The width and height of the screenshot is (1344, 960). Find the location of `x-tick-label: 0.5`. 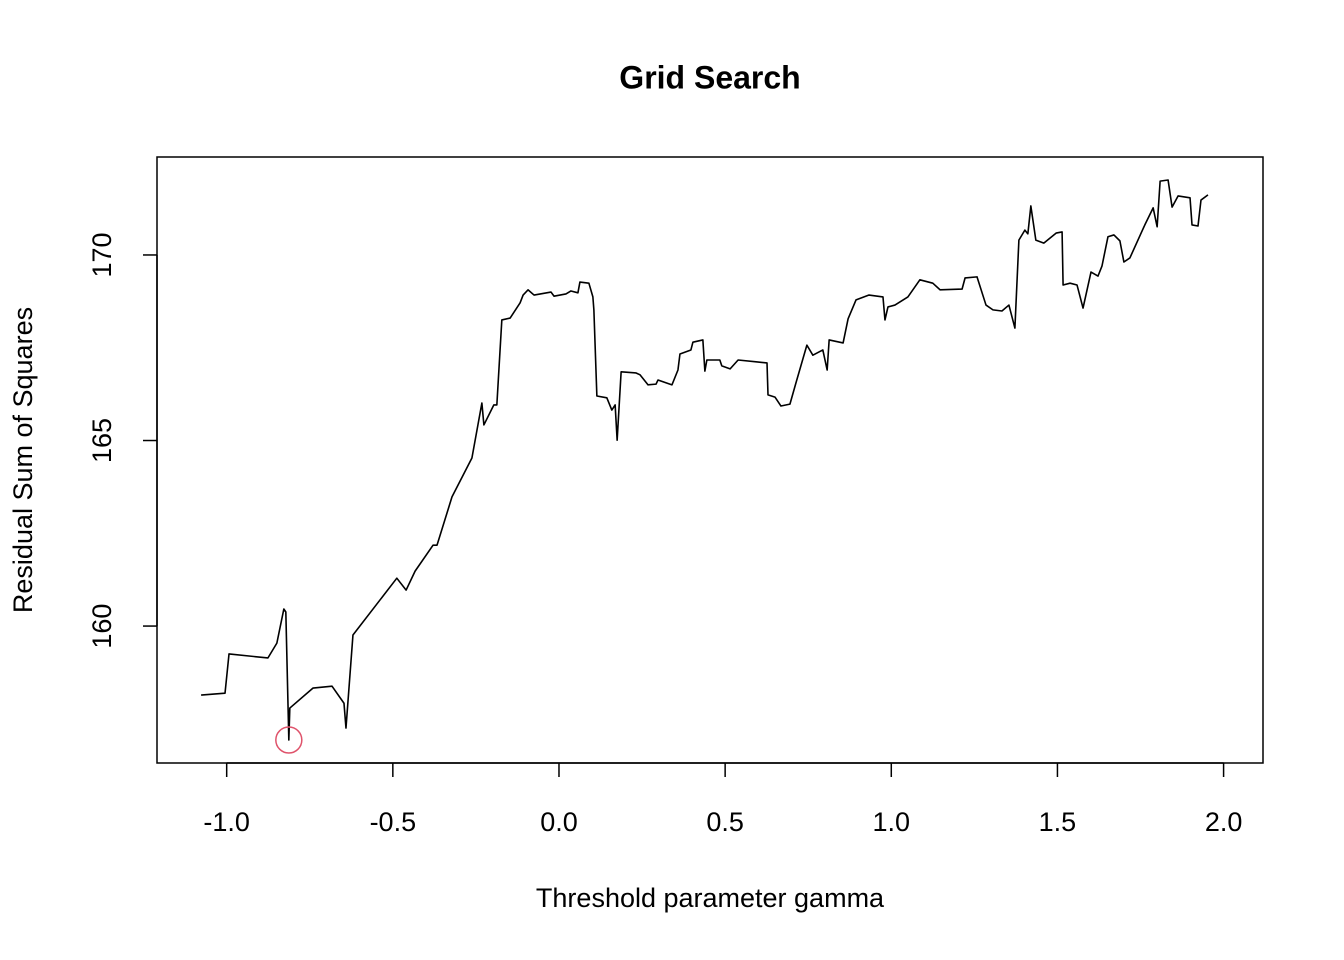

x-tick-label: 0.5 is located at coordinates (725, 822).